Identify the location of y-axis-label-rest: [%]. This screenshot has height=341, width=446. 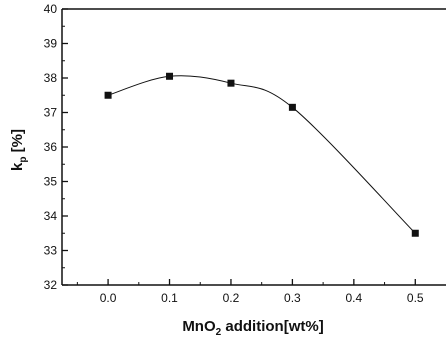
(17, 143).